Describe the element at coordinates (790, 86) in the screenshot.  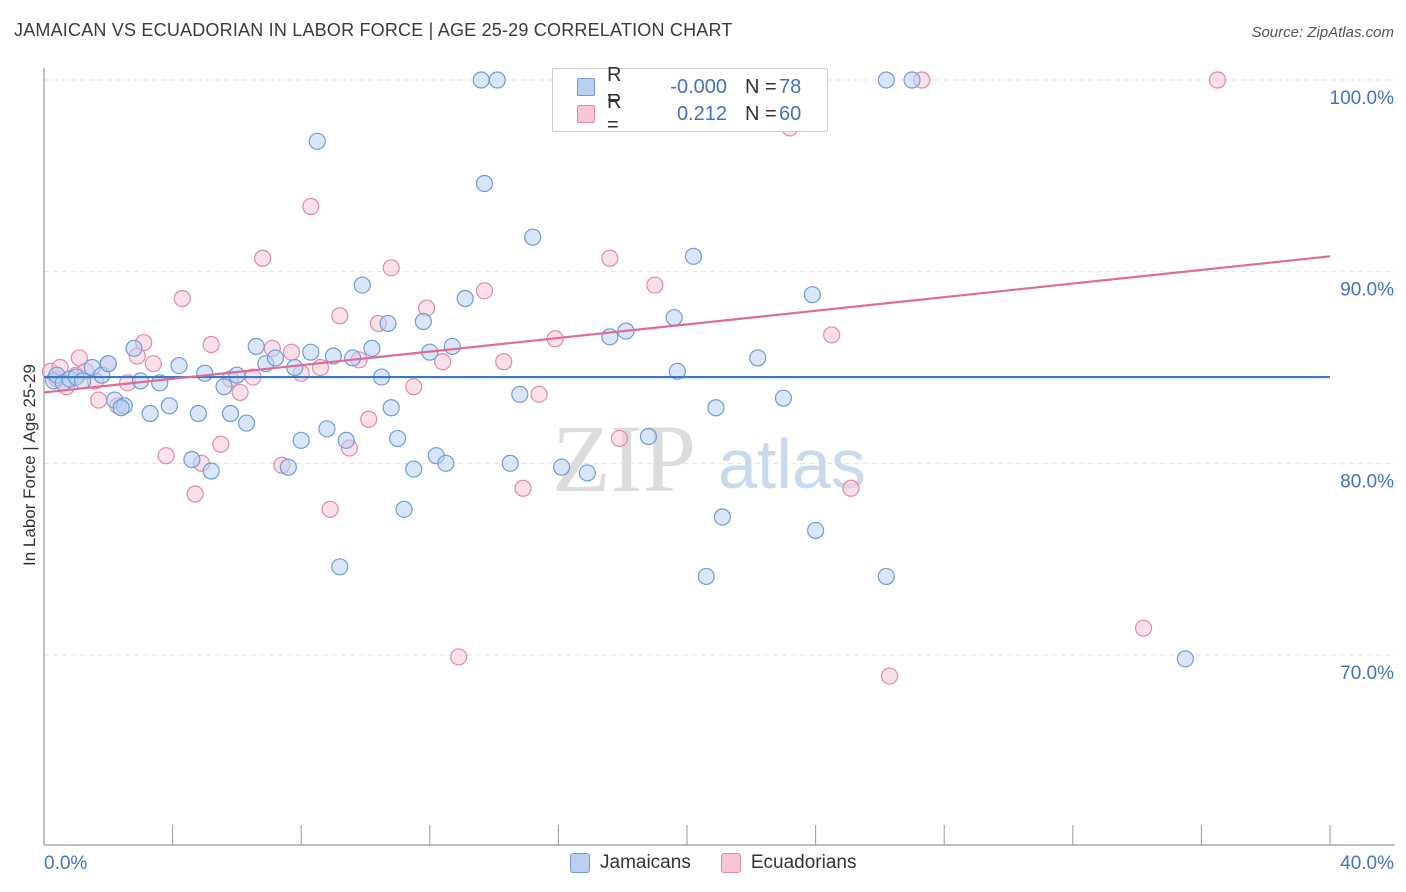
I see `n-value: 78` at that location.